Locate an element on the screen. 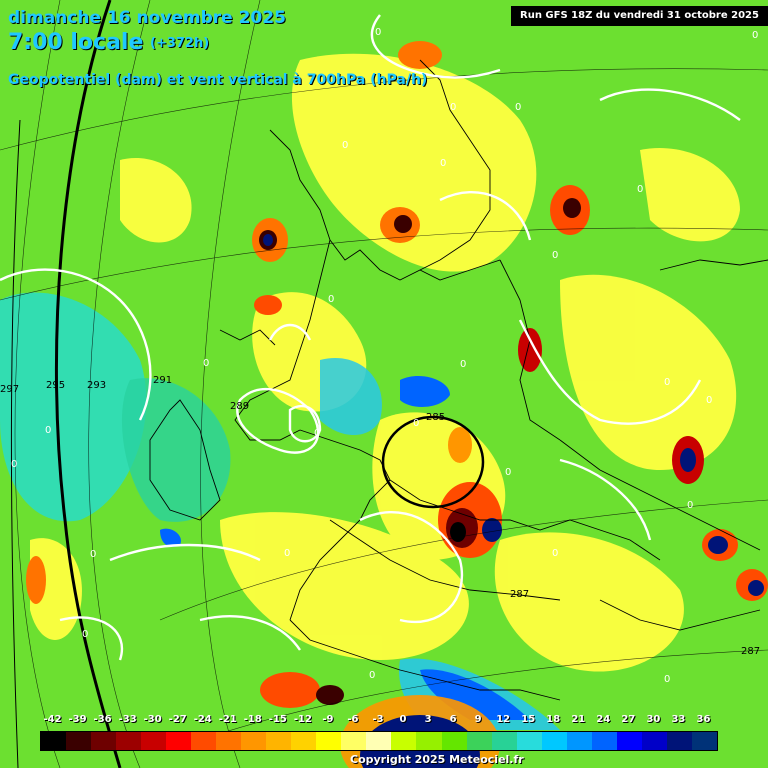 The image size is (768, 768). legend-tick-label: -30 is located at coordinates (152, 719).